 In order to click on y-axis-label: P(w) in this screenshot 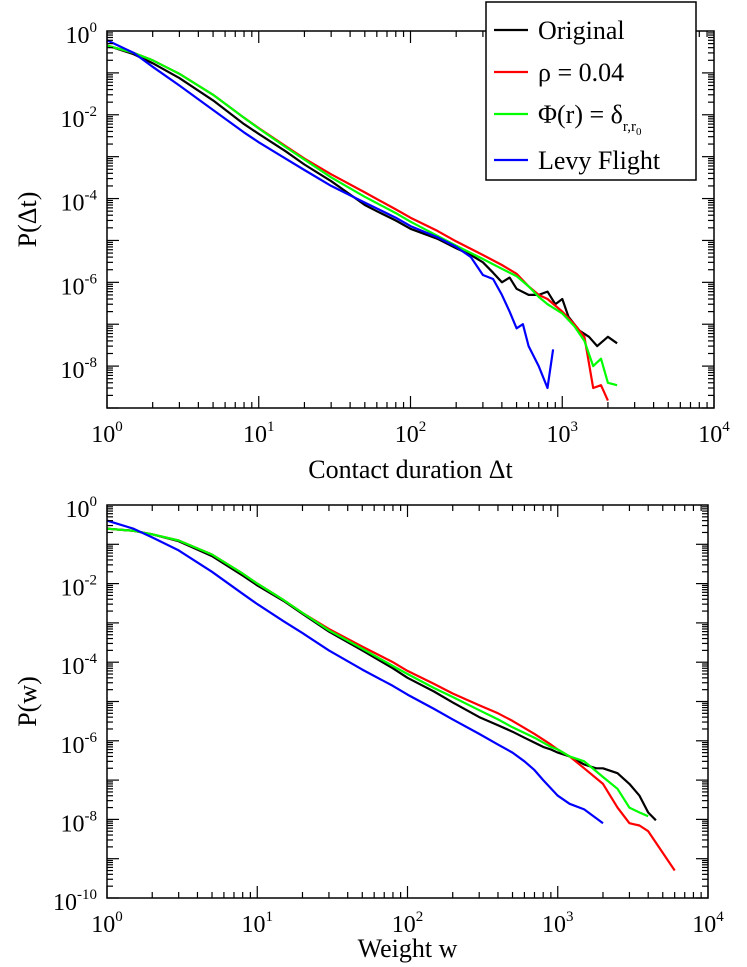, I will do `click(27, 701)`.